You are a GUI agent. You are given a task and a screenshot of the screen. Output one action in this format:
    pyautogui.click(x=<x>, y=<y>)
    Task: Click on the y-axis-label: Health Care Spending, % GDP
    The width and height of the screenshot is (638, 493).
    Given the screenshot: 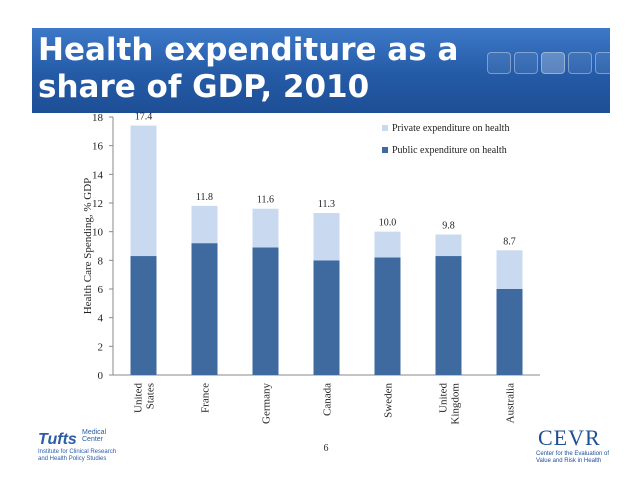 What is the action you would take?
    pyautogui.click(x=88, y=246)
    